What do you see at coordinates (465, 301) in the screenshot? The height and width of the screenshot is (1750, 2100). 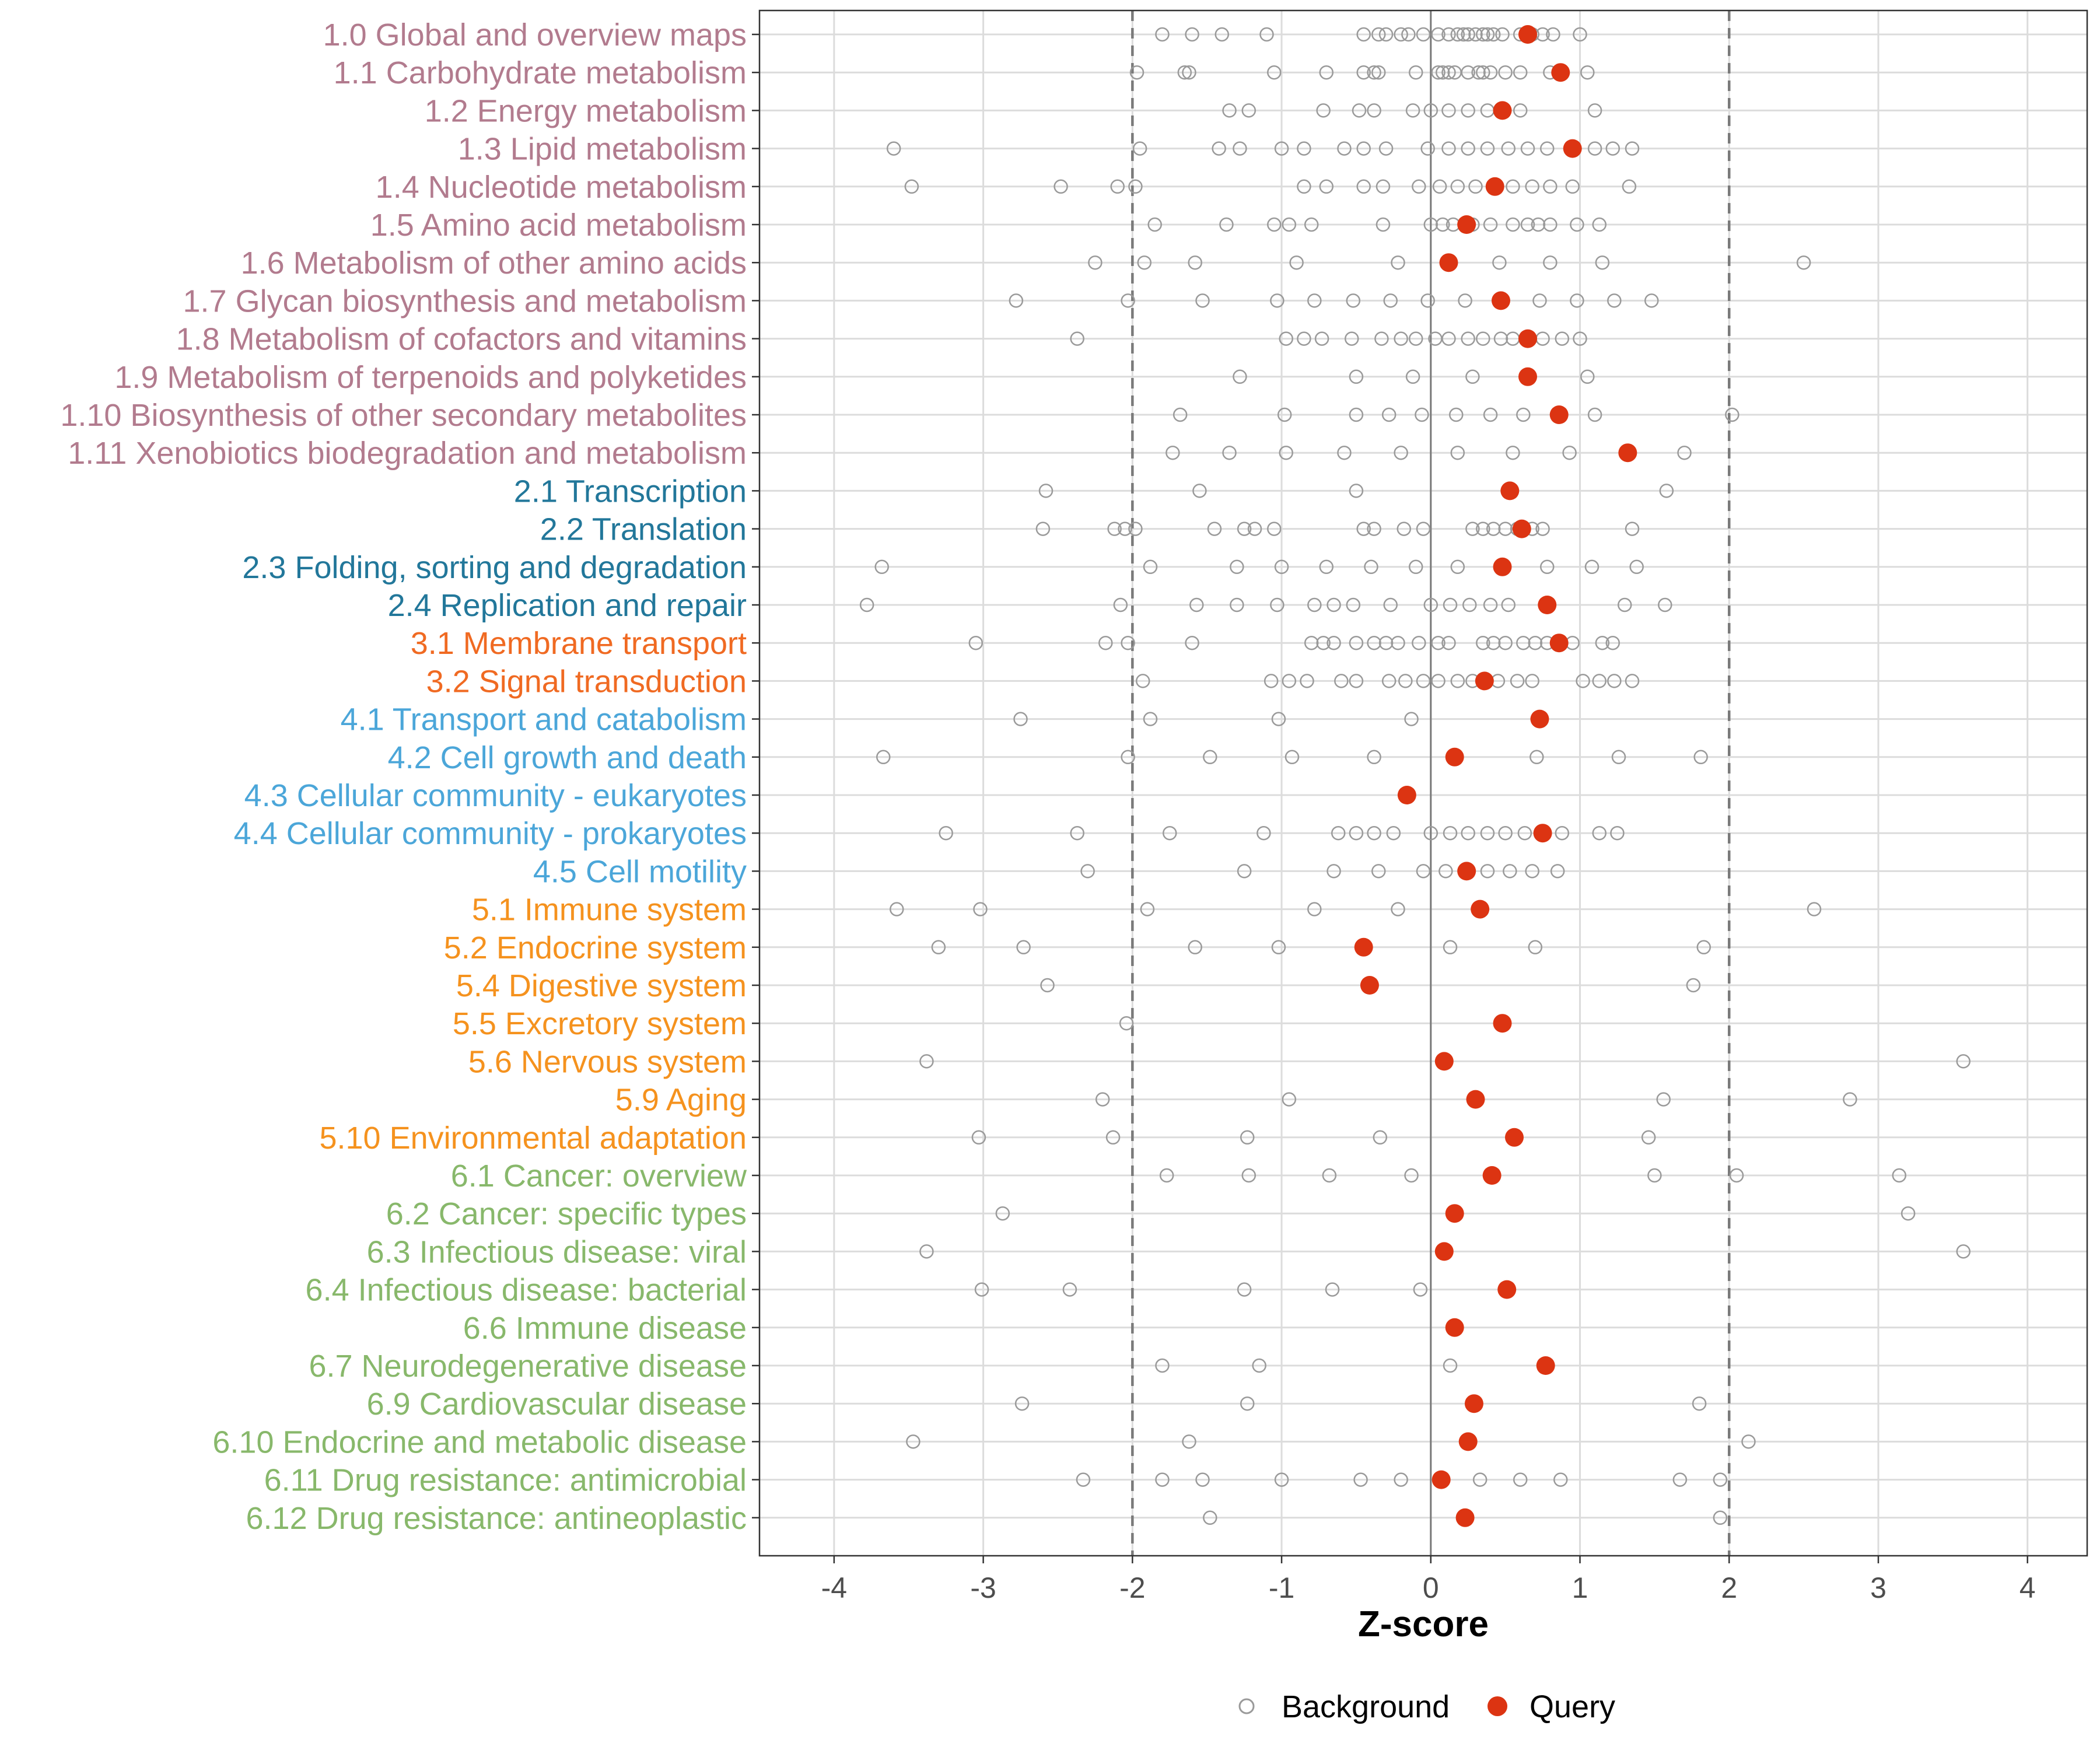 I see `category-label: 1.7 Glycan biosynthesis and metabolism` at bounding box center [465, 301].